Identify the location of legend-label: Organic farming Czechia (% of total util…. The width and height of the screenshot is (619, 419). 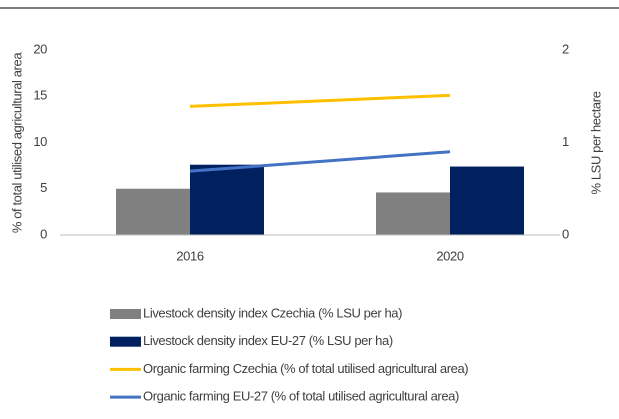
(305, 368).